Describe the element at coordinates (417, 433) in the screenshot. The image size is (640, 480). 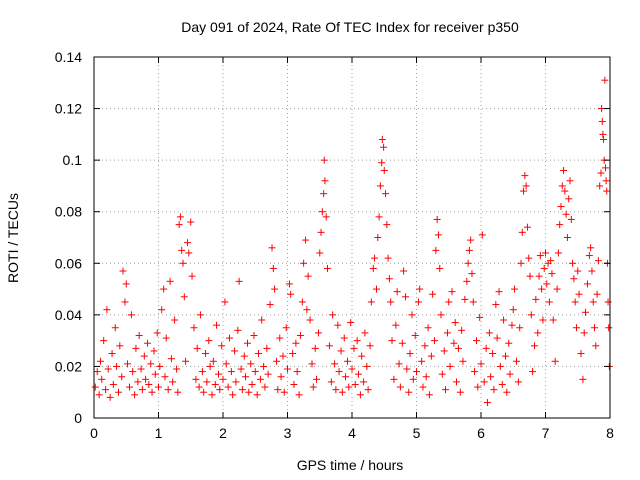
I see `x-tick-label: 5` at that location.